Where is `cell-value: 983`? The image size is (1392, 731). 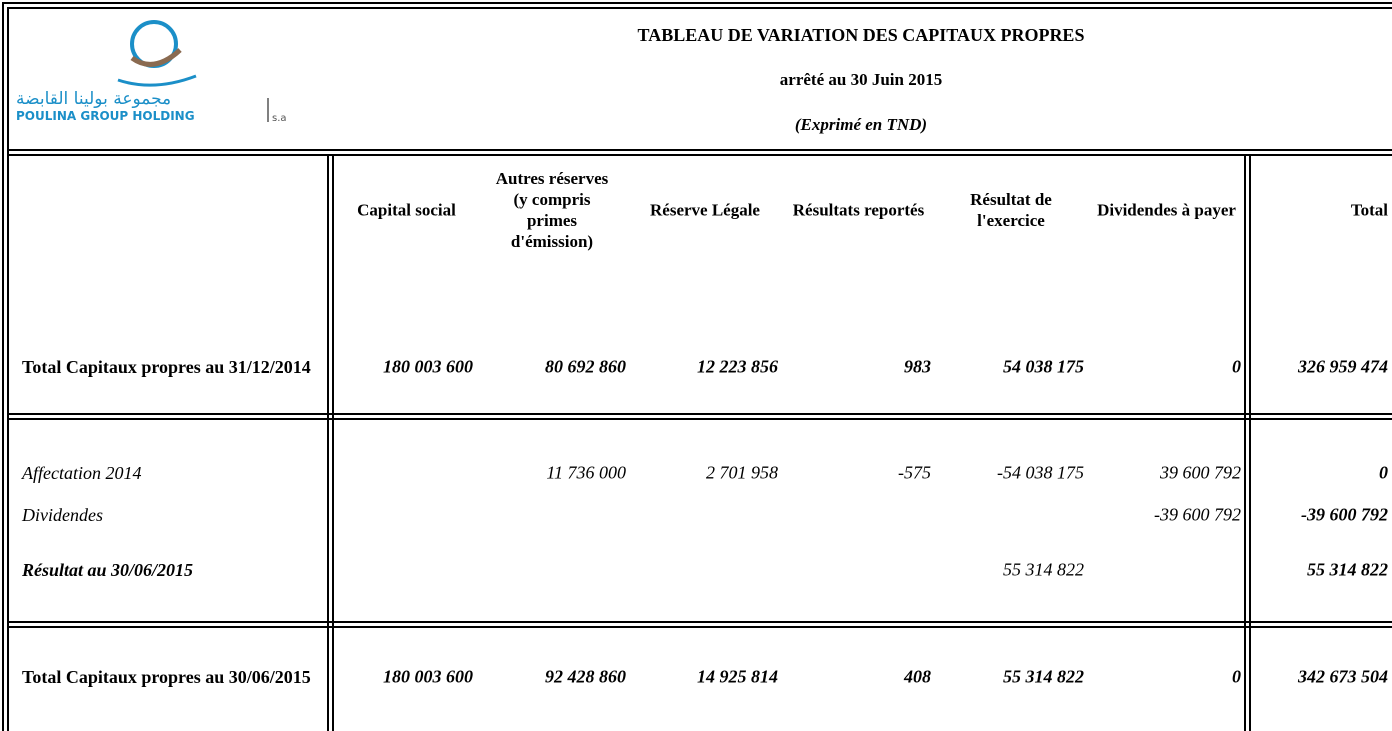
cell-value: 983 is located at coordinates (917, 366).